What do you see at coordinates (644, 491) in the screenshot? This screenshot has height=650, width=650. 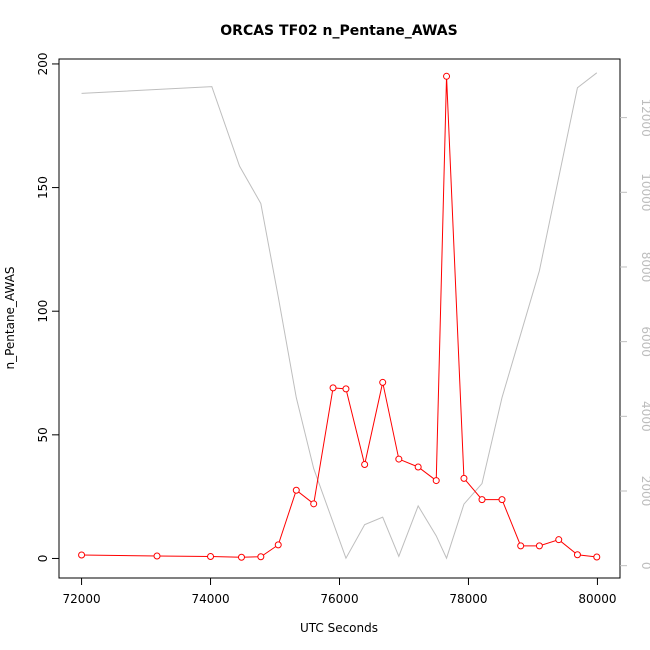 I see `y2-tick-label: 2000` at bounding box center [644, 491].